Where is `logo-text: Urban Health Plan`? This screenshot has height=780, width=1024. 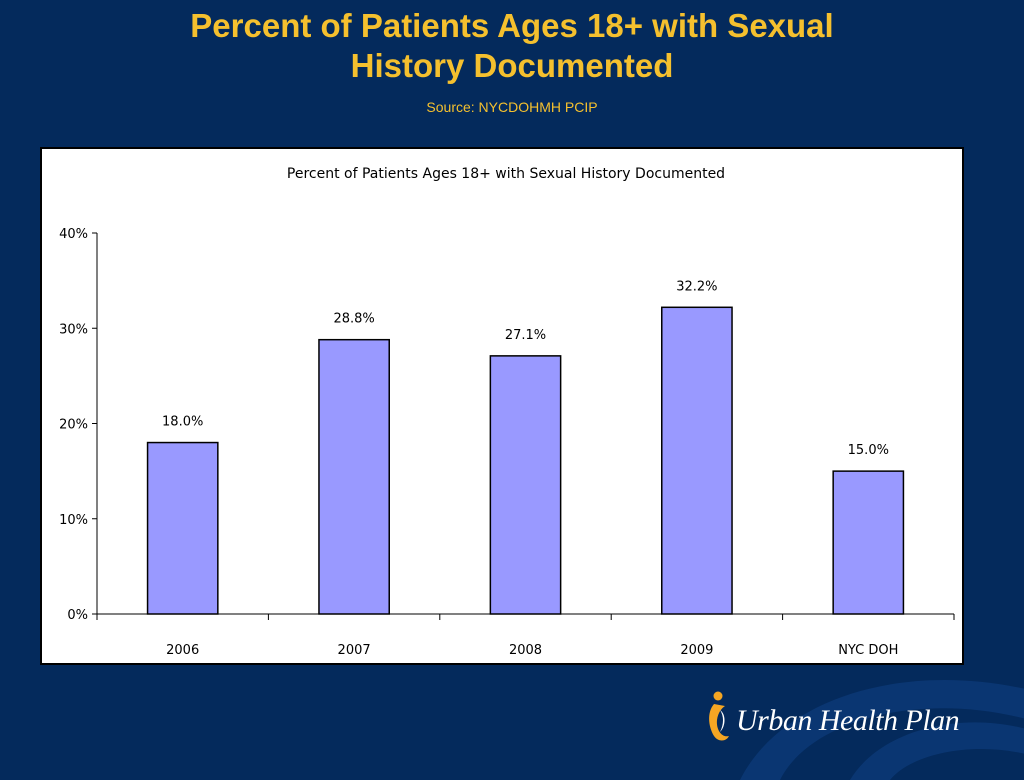
logo-text: Urban Health Plan is located at coordinates (848, 720).